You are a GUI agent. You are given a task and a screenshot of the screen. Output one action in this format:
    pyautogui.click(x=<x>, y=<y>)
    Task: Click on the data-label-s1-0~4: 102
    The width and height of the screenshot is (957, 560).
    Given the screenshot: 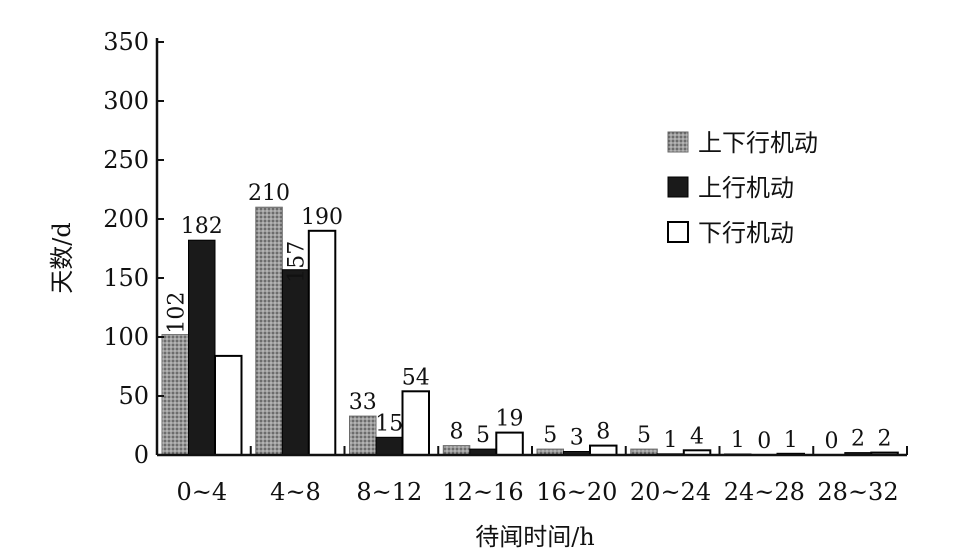 What is the action you would take?
    pyautogui.click(x=176, y=313)
    